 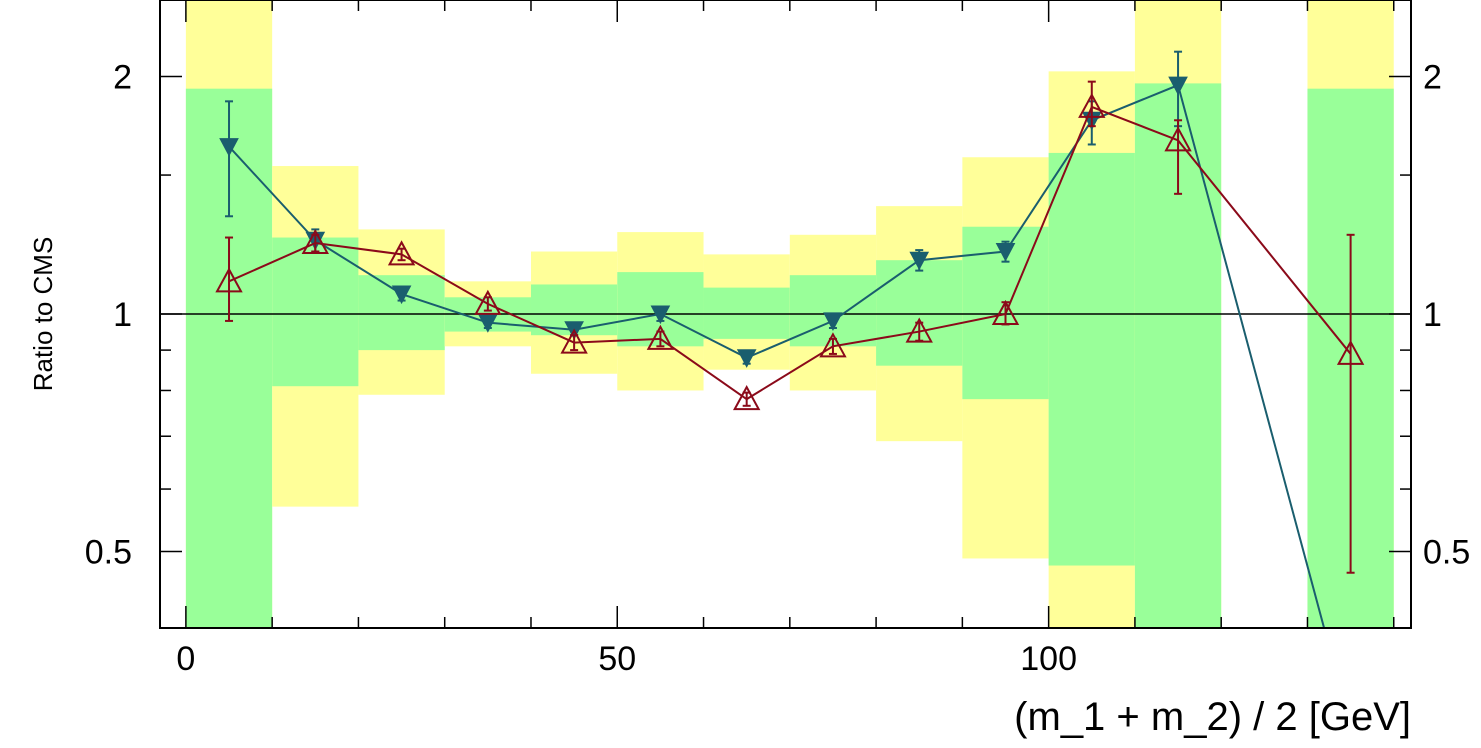 What do you see at coordinates (1432, 315) in the screenshot?
I see `y-tick-label-right-1: 1` at bounding box center [1432, 315].